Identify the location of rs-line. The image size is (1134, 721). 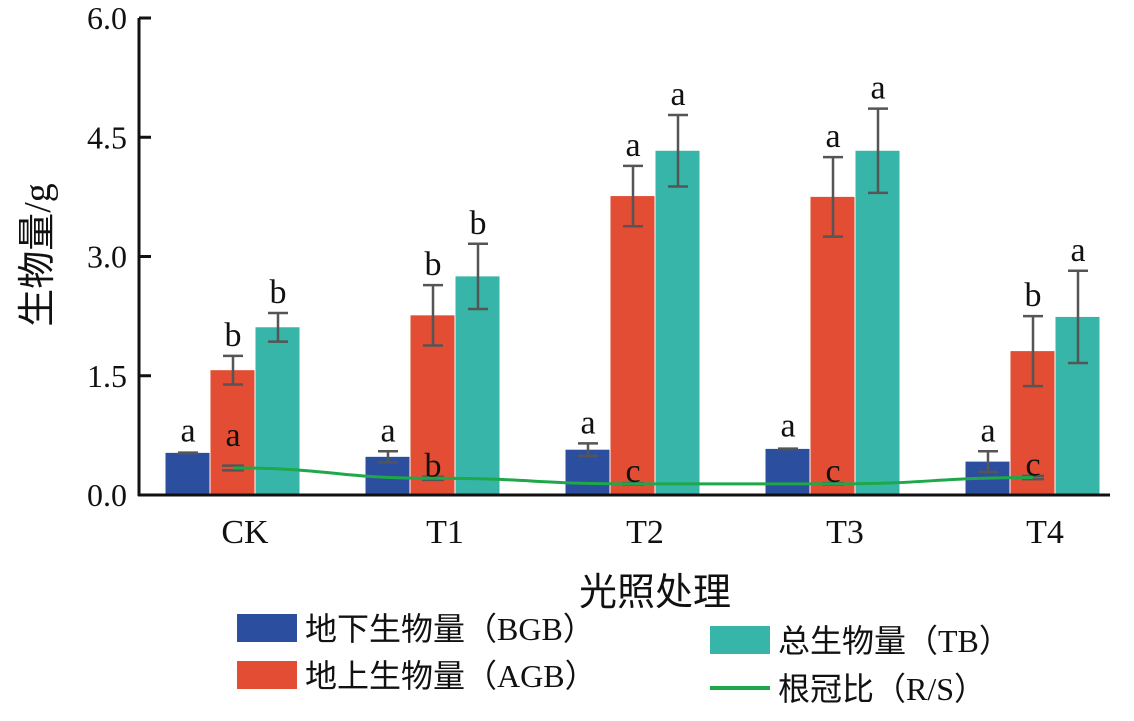
(633, 476).